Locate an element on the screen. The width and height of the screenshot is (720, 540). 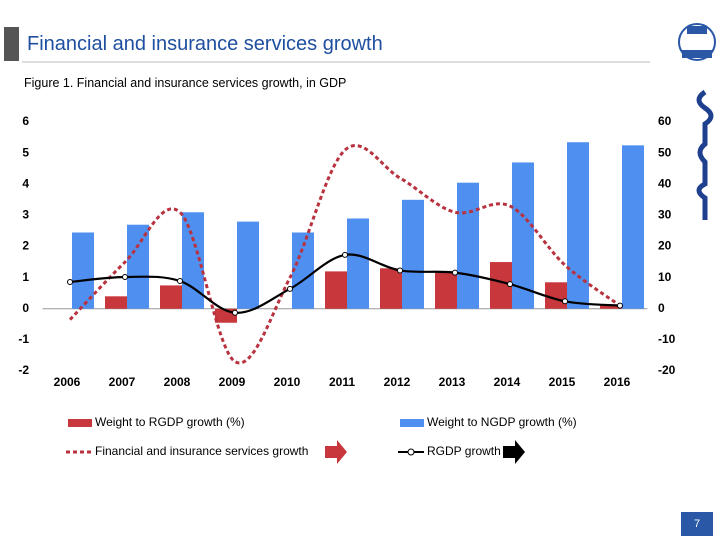
y2-tick-label: 0 is located at coordinates (661, 308).